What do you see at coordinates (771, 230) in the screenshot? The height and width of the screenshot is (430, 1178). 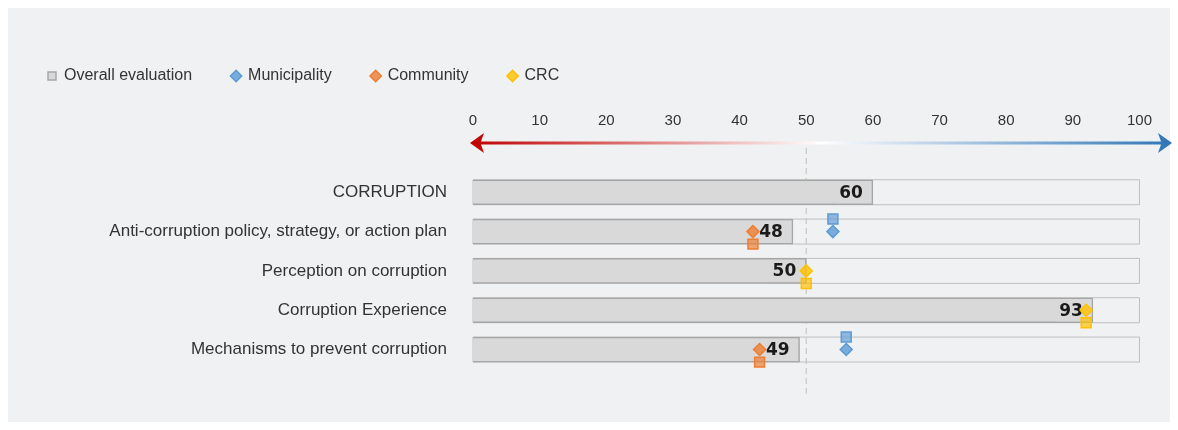 I see `data-label: 48` at bounding box center [771, 230].